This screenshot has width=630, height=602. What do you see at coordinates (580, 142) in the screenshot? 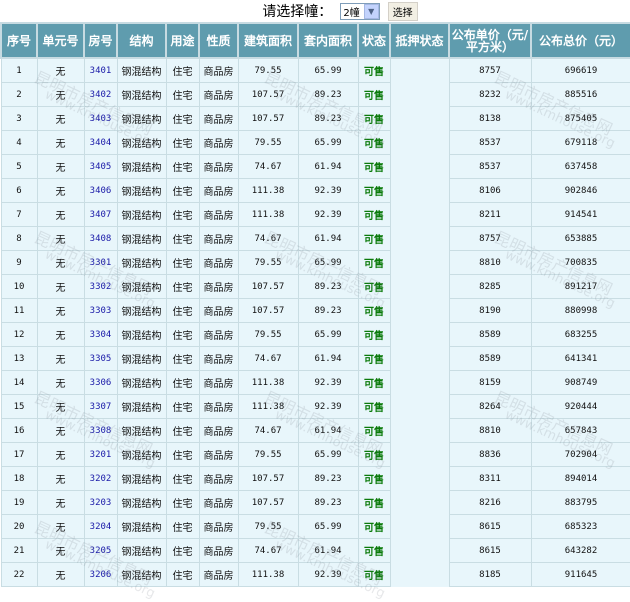
I see `cell-total-price: 679118` at bounding box center [580, 142].